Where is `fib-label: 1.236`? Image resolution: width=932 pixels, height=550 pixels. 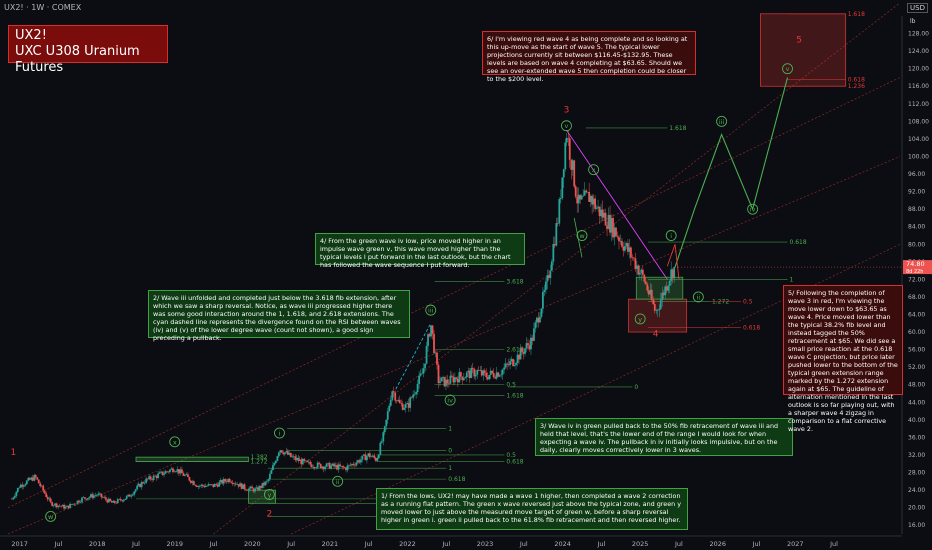
fib-label: 1.236 is located at coordinates (856, 86).